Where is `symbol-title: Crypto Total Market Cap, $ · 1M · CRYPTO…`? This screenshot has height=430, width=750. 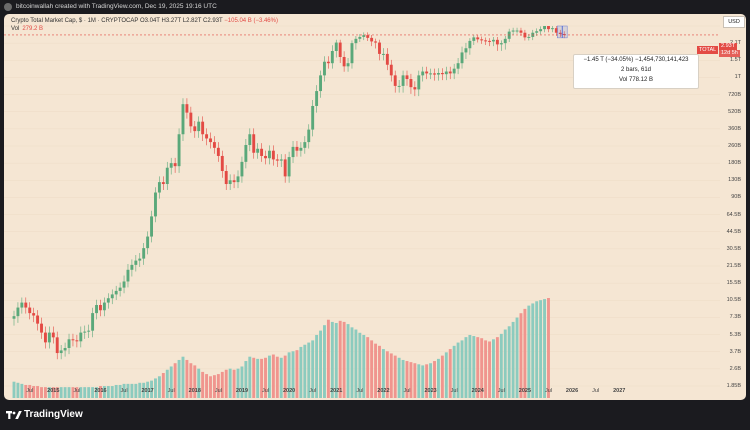 symbol-title: Crypto Total Market Cap, $ · 1M · CRYPTO… is located at coordinates (75, 21).